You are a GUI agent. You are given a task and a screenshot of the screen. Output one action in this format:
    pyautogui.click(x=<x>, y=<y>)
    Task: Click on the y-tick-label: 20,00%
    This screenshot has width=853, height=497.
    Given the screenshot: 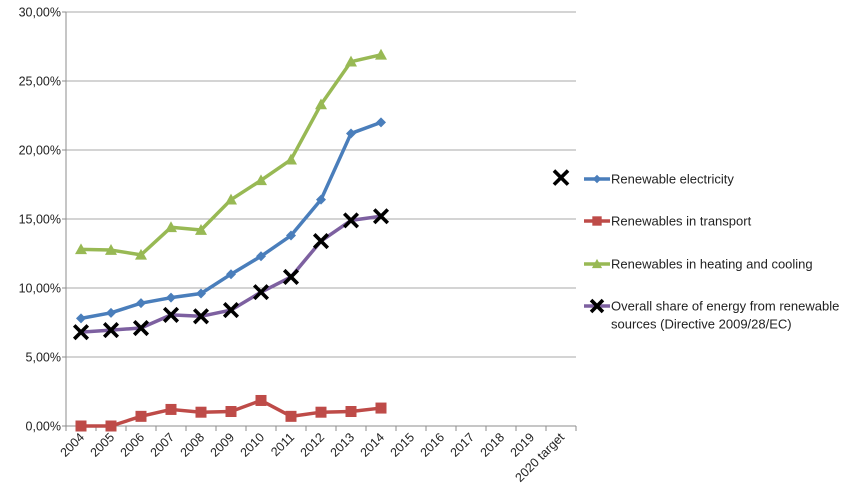 What is the action you would take?
    pyautogui.click(x=40, y=151)
    